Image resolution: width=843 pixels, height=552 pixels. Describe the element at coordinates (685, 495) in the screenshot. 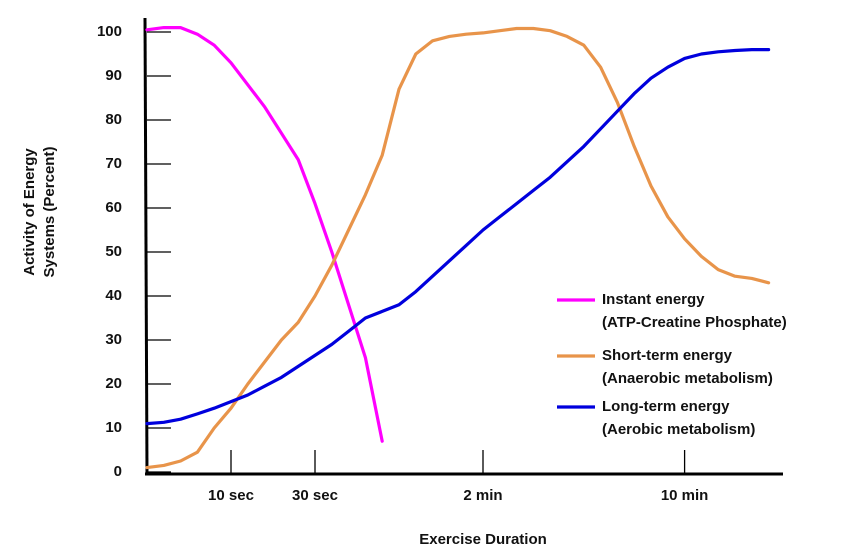

I see `x-tick-label: 10 min` at that location.